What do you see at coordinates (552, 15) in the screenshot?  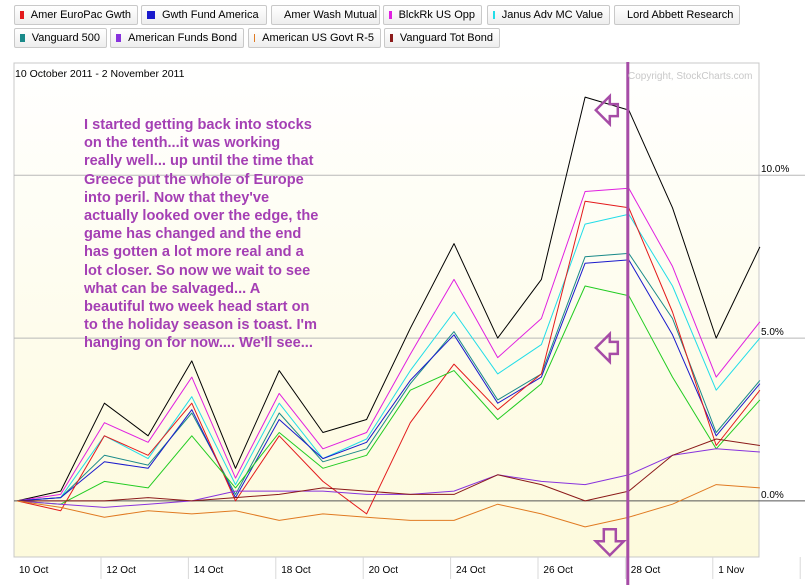 I see `legend-label: Janus Adv MC Value` at bounding box center [552, 15].